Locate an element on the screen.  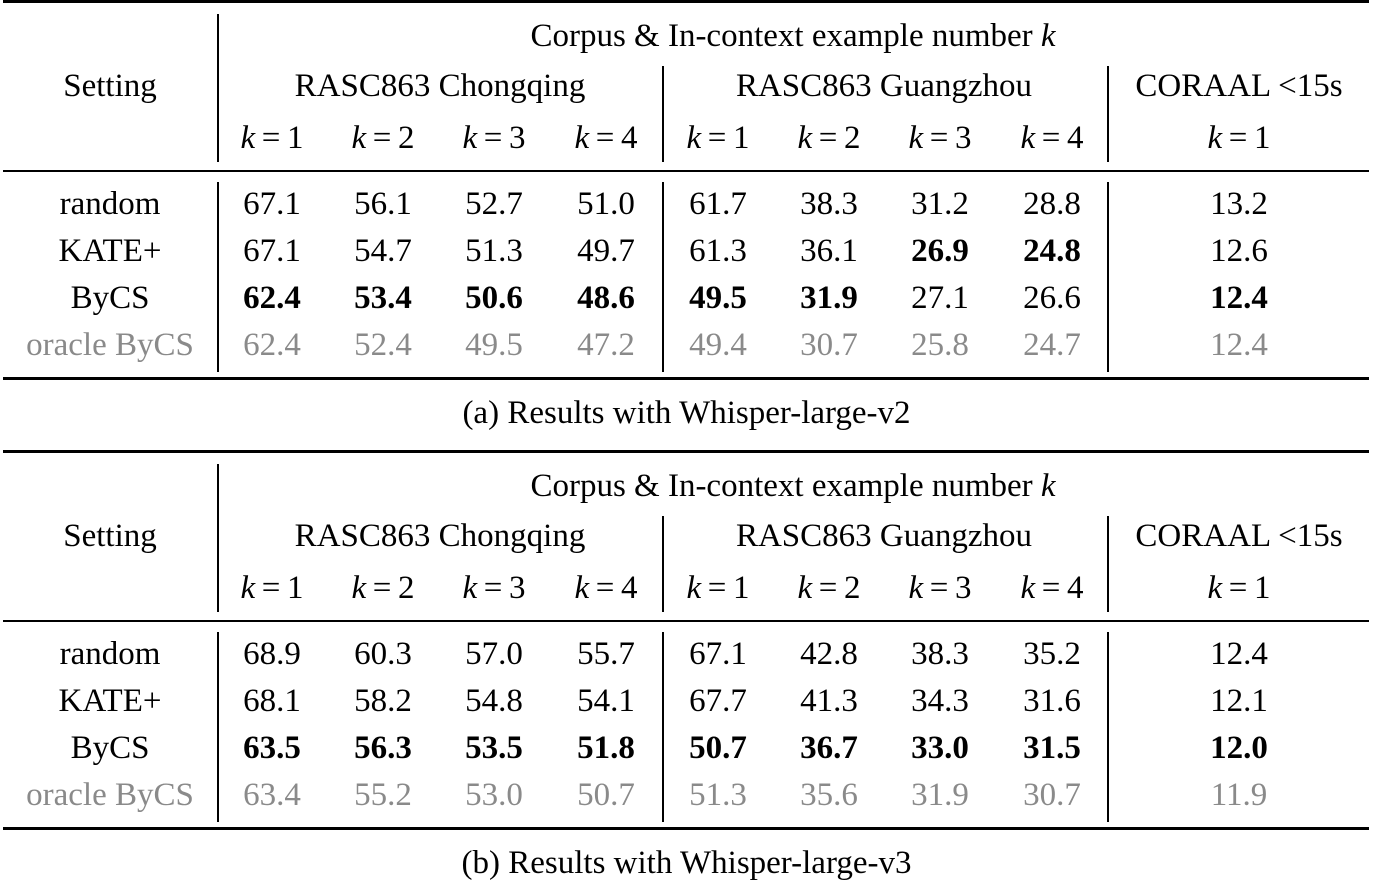
table-cell: 57.0 is located at coordinates (494, 654).